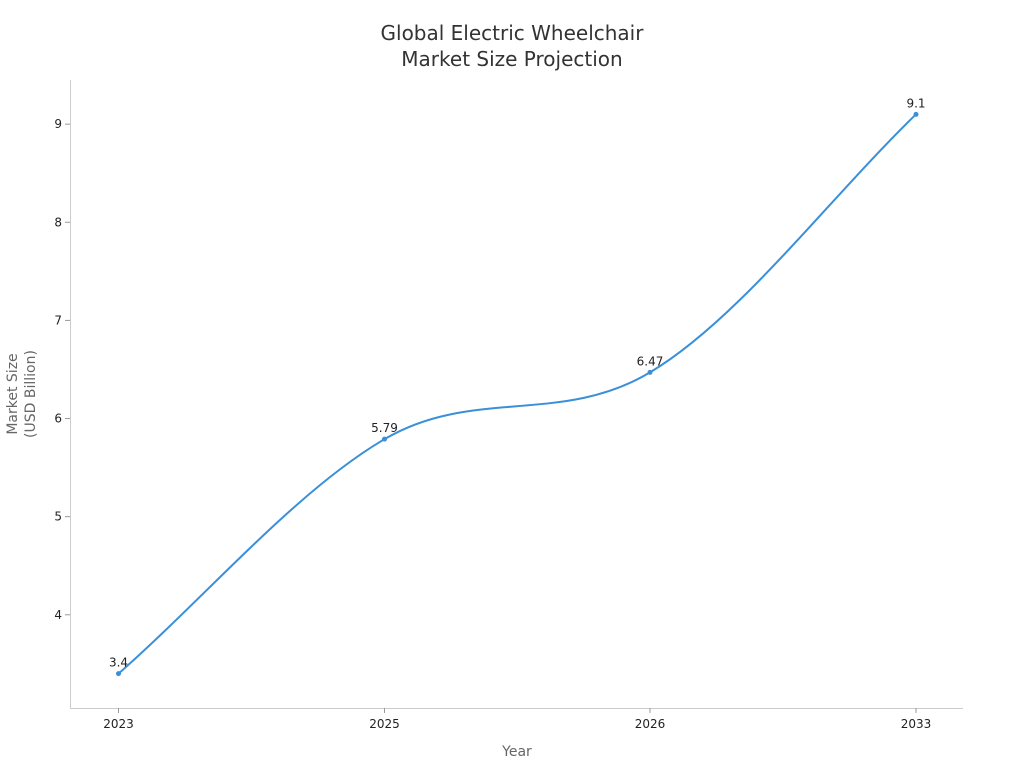  Describe the element at coordinates (511, 59) in the screenshot. I see `chart-title-line-2: Market Size Projection` at that location.